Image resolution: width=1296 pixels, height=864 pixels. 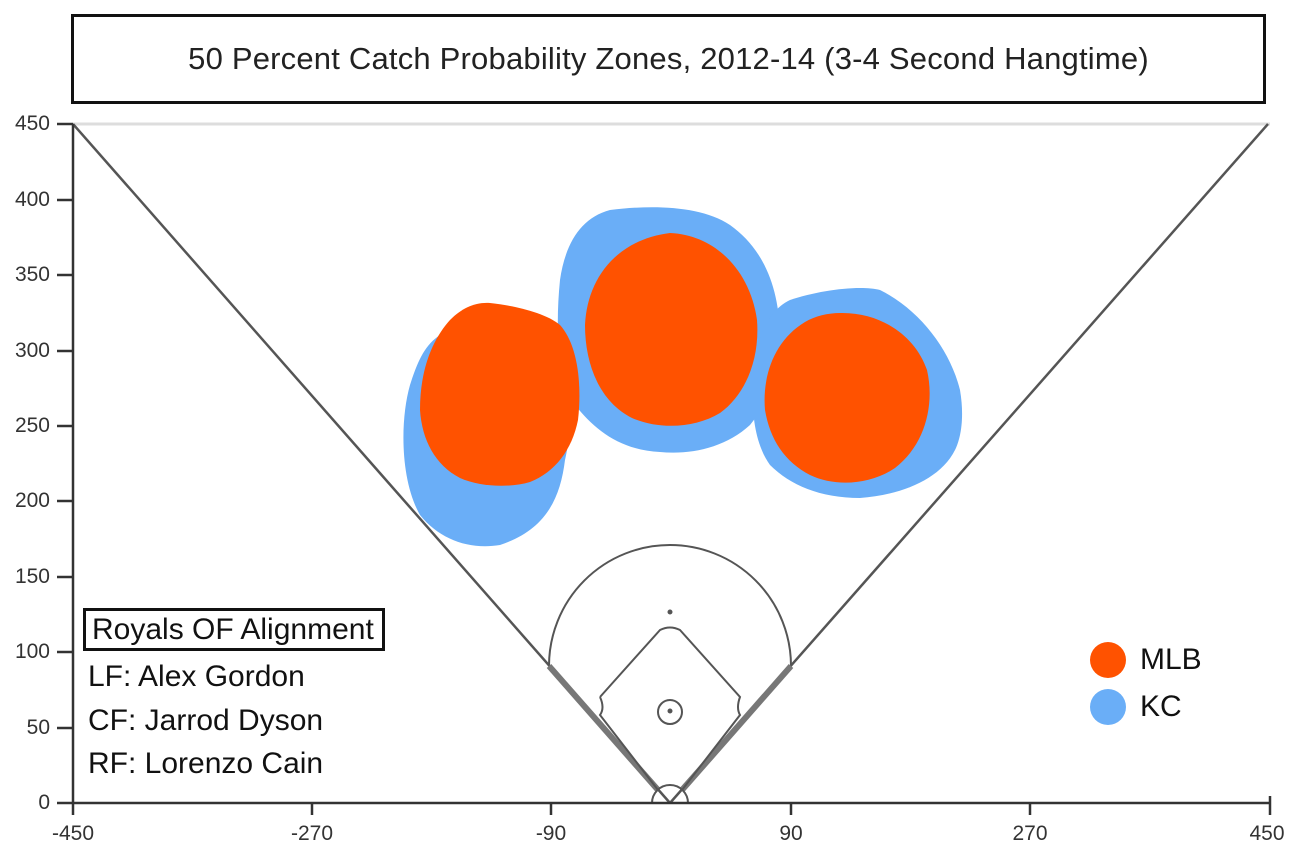 I want to click on y-tick-label: 350, so click(x=32, y=274).